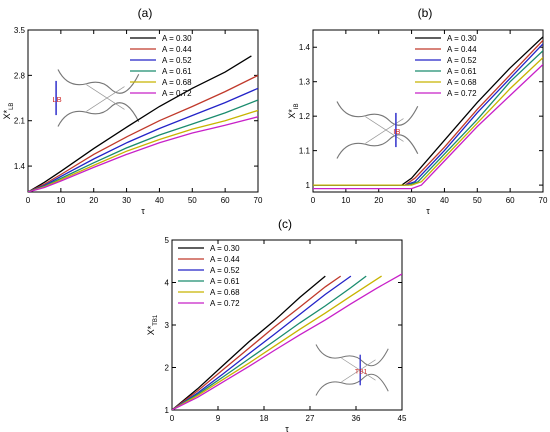 This screenshot has height=432, width=550. Describe the element at coordinates (167, 325) in the screenshot. I see `y-tick-label: 3` at that location.